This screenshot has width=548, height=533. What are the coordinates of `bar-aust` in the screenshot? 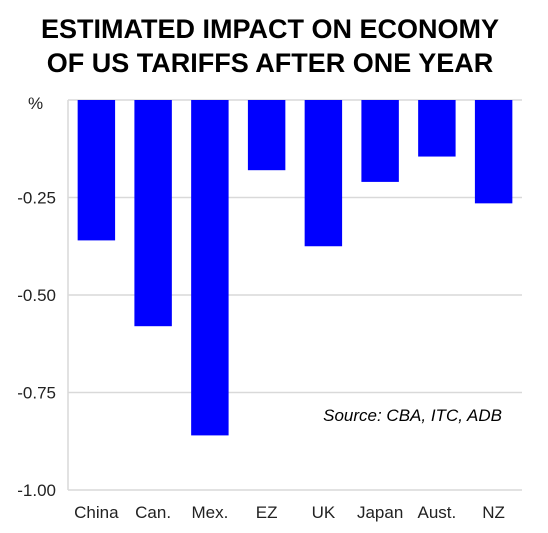 It's located at (437, 128).